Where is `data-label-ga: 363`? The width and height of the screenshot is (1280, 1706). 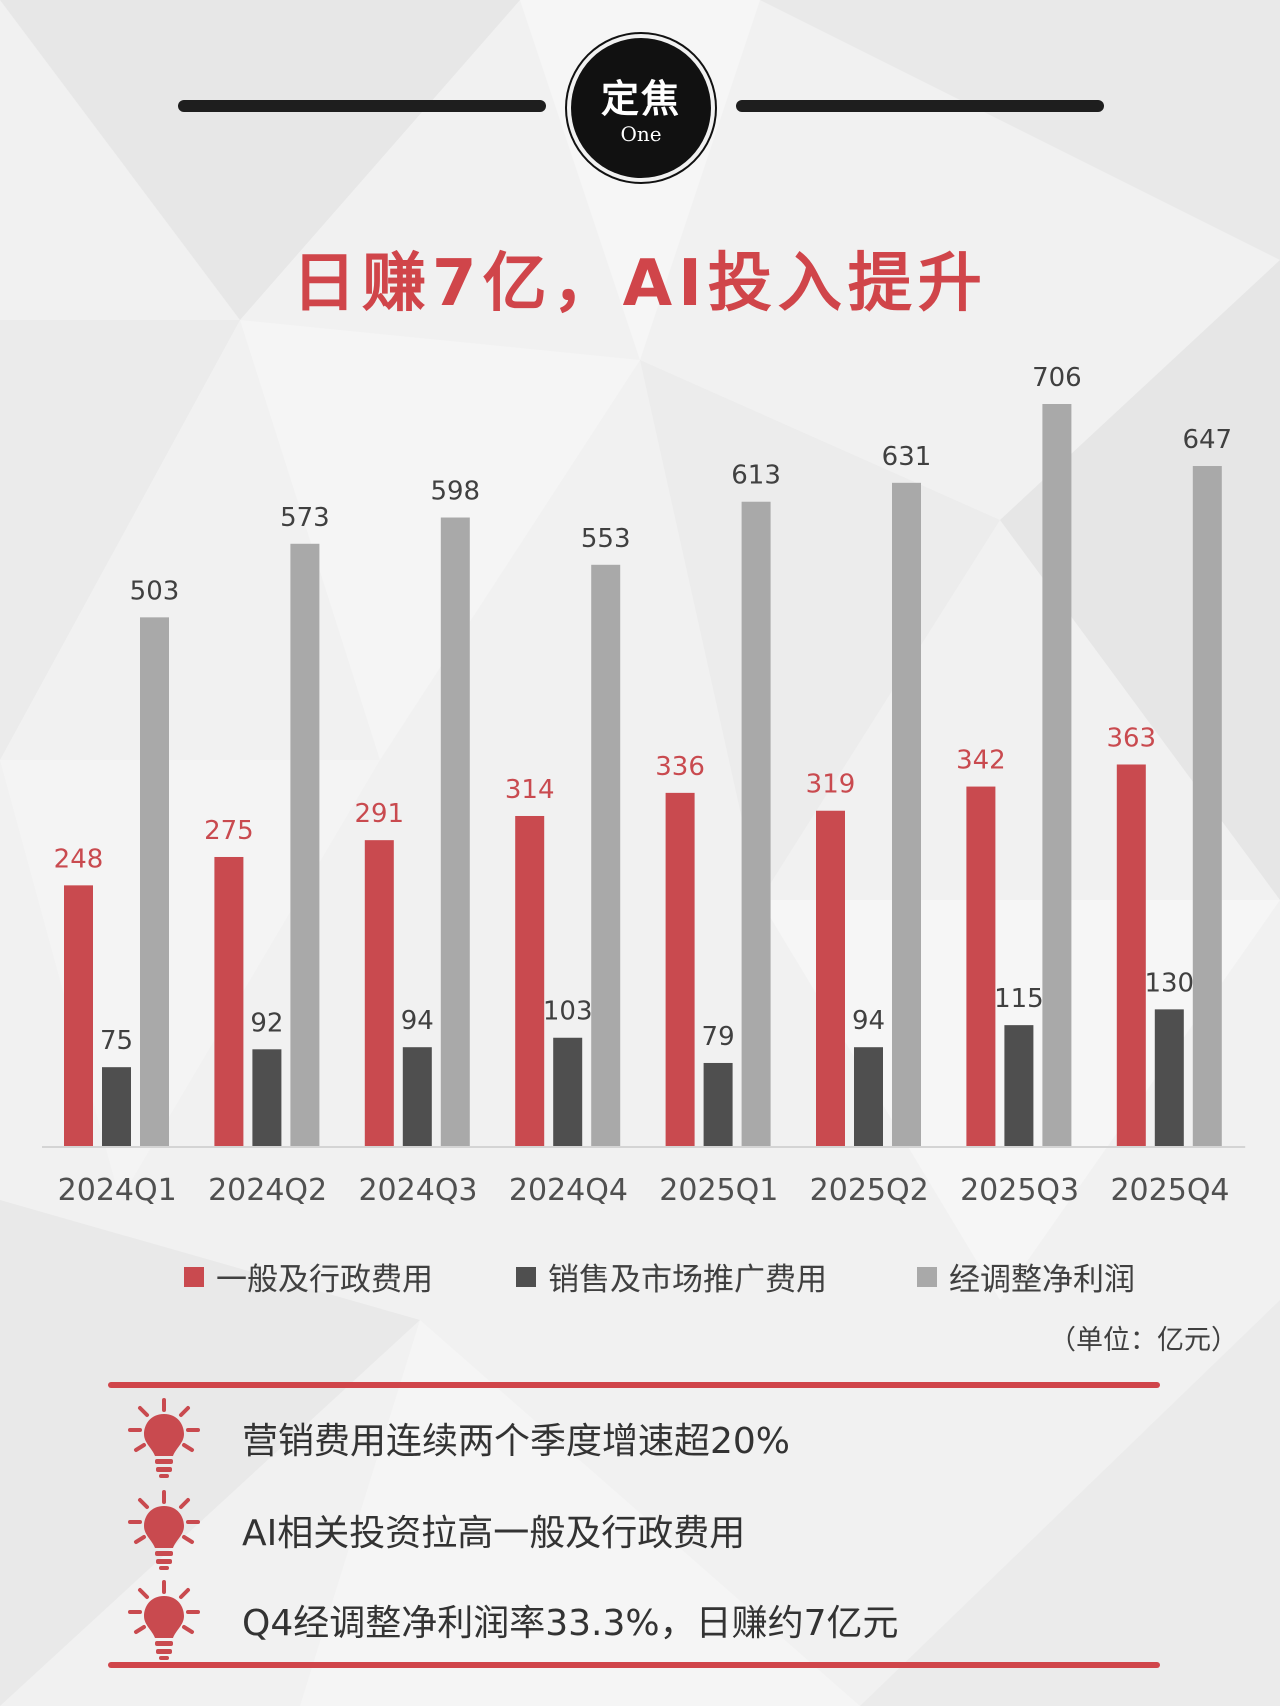 data-label-ga: 363 is located at coordinates (1131, 738).